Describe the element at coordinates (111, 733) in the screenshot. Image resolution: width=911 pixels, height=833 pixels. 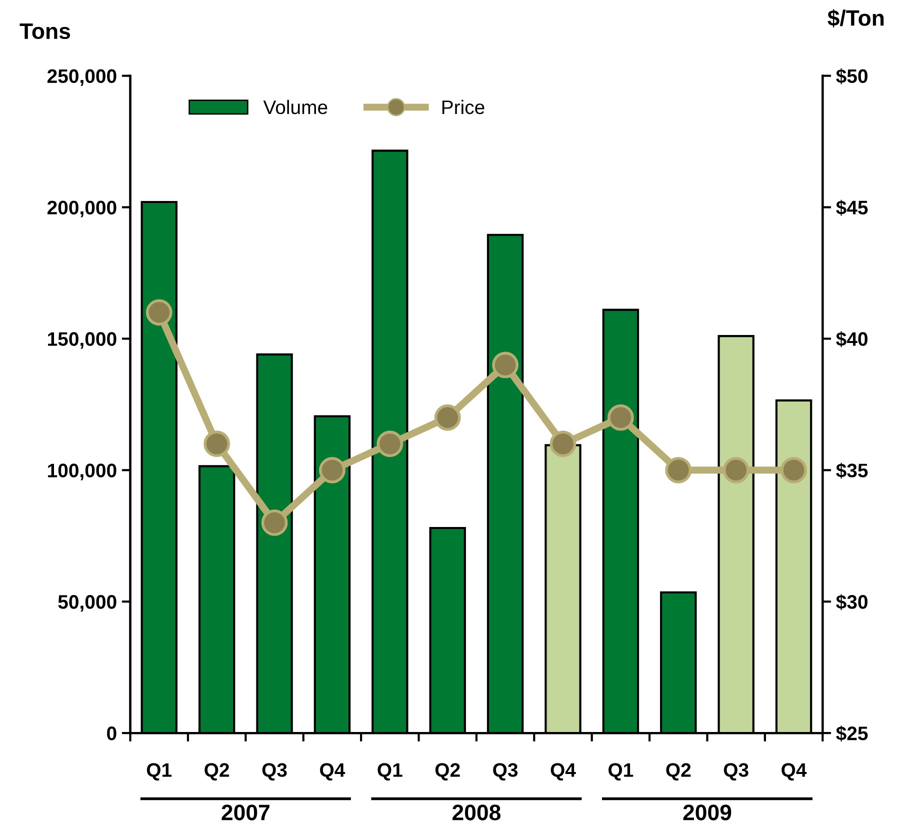
I see `y-tick-label: 0` at that location.